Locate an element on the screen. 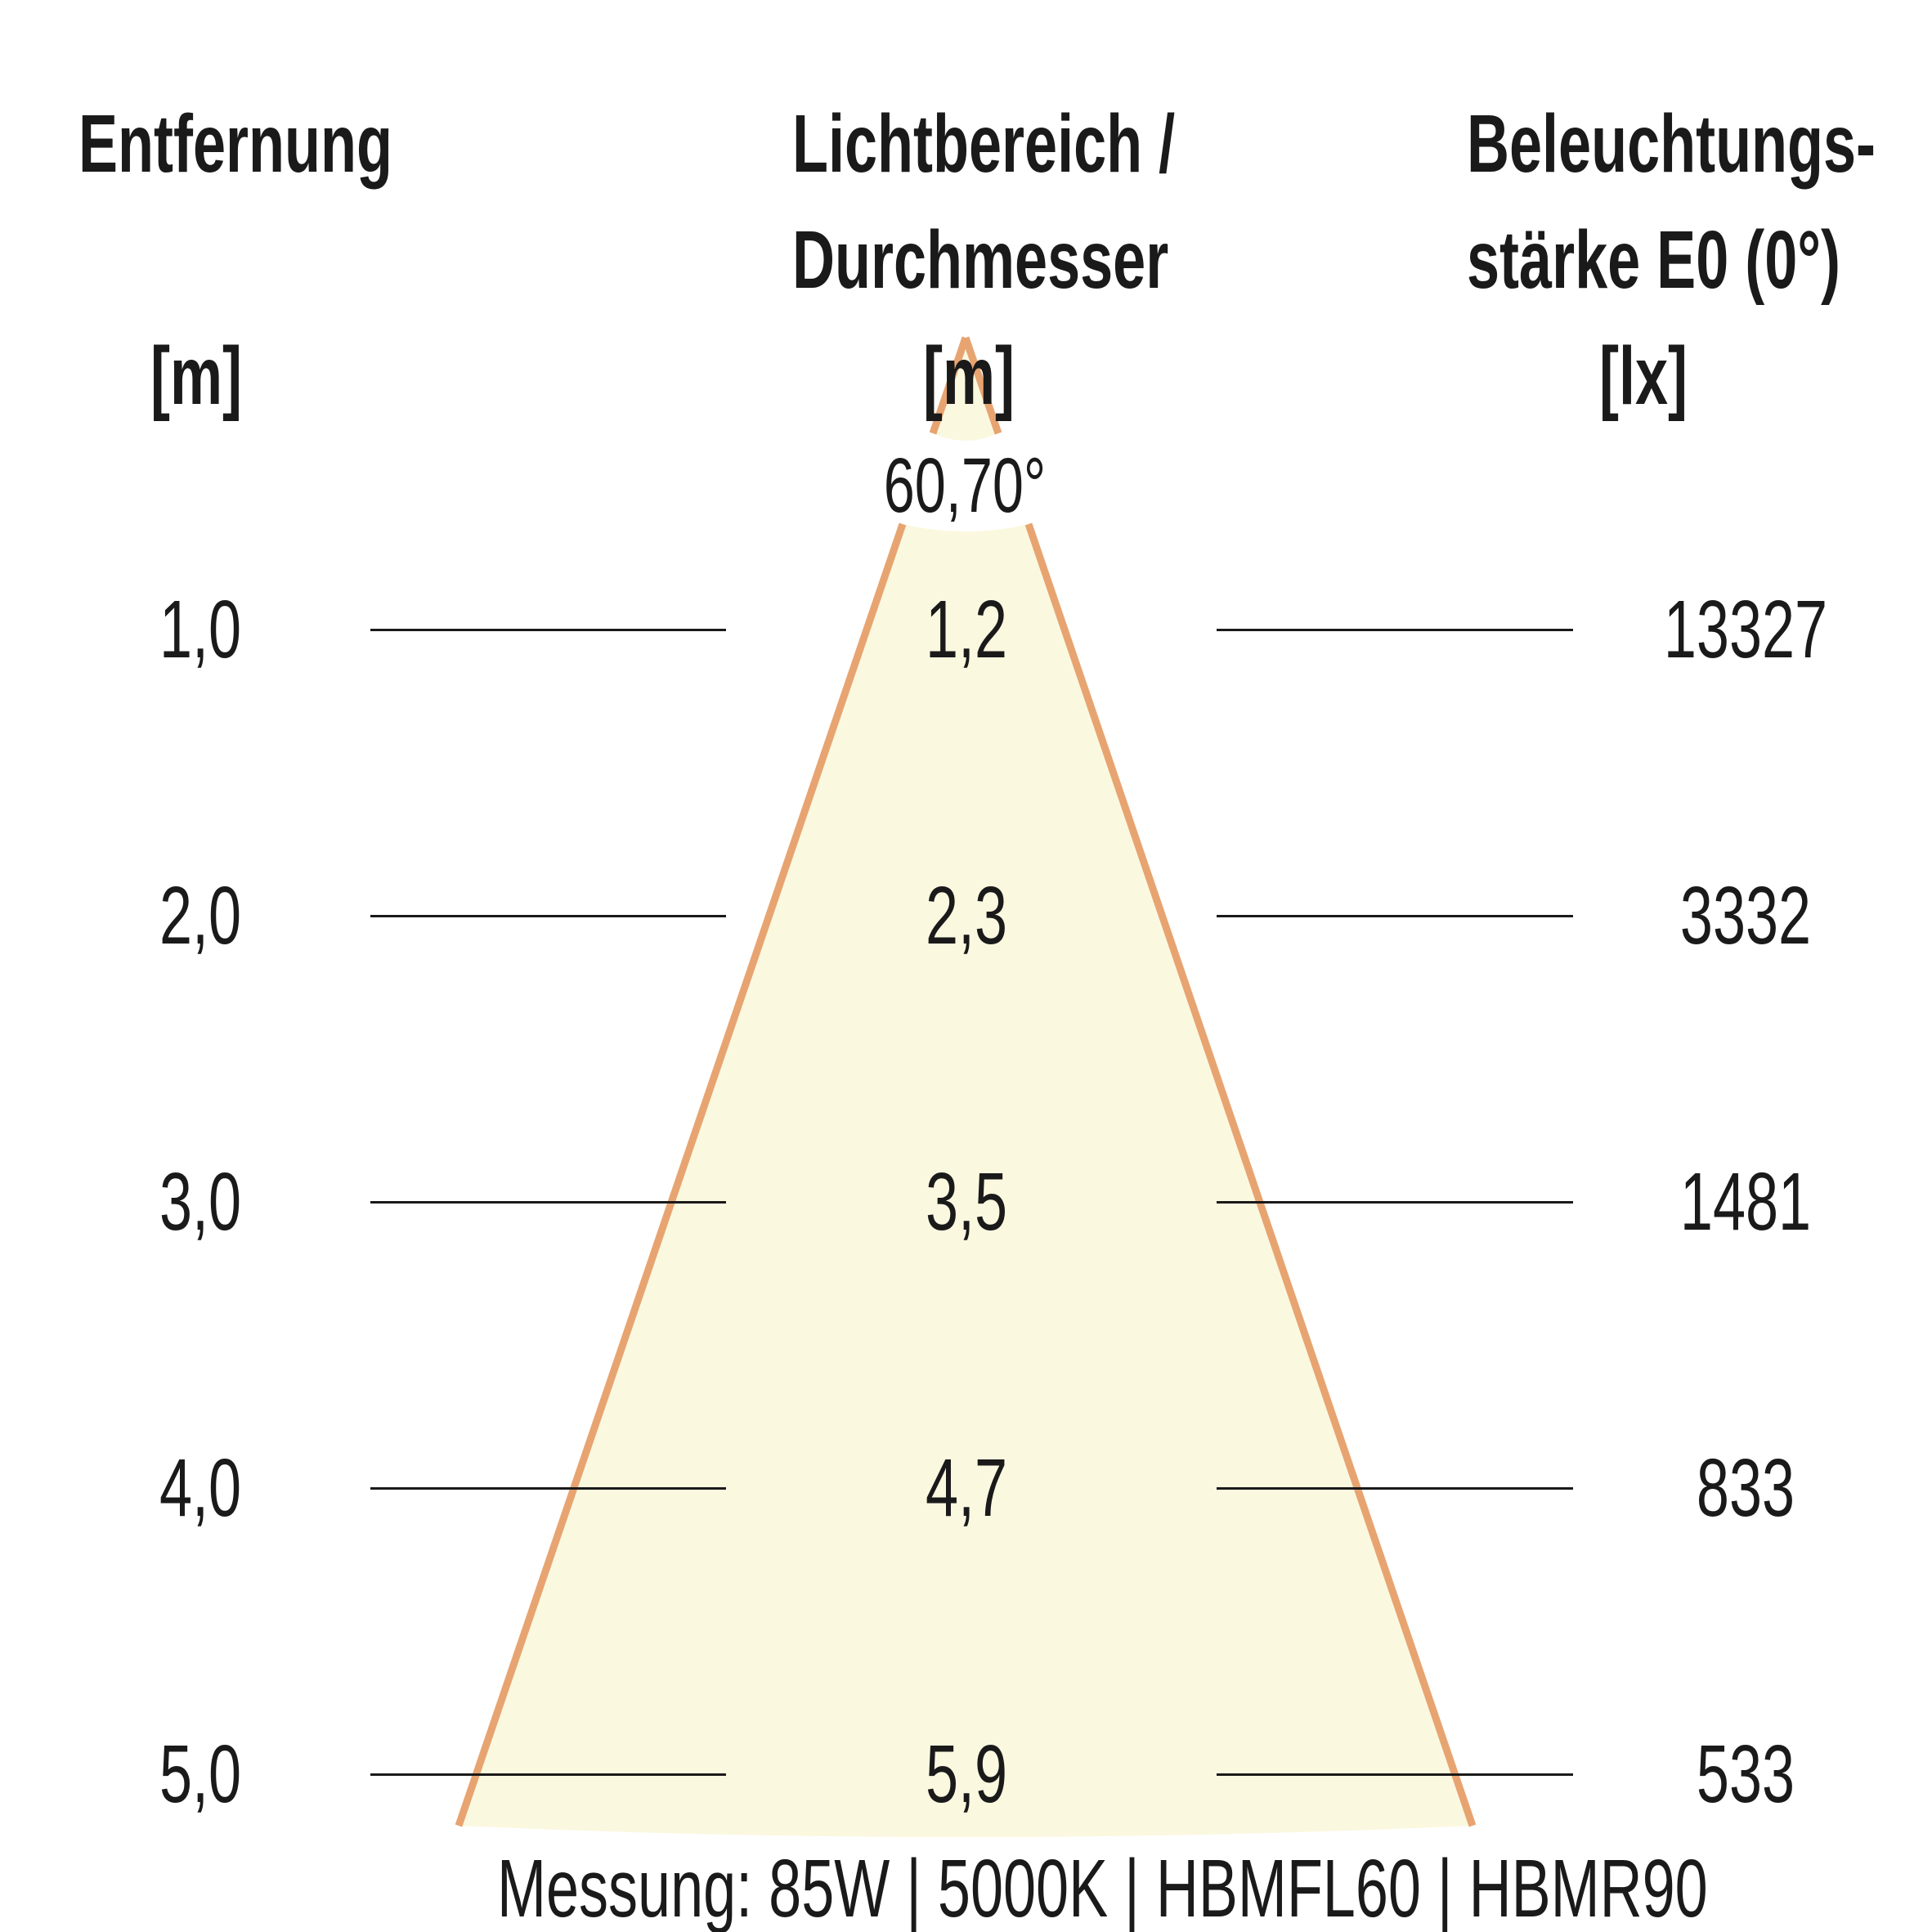  cone-apex-left-edge is located at coordinates (949, 385).